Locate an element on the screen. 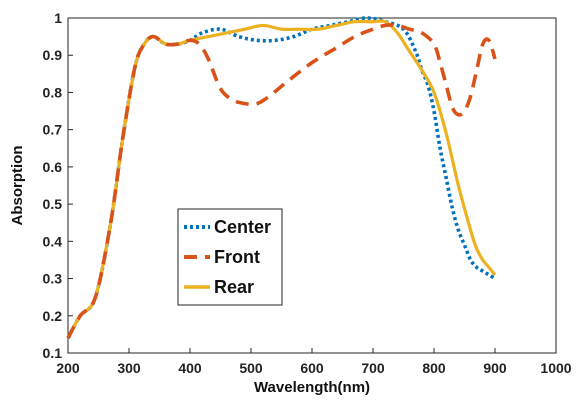 This screenshot has width=584, height=401. legend: Center Front Rear is located at coordinates (230, 257).